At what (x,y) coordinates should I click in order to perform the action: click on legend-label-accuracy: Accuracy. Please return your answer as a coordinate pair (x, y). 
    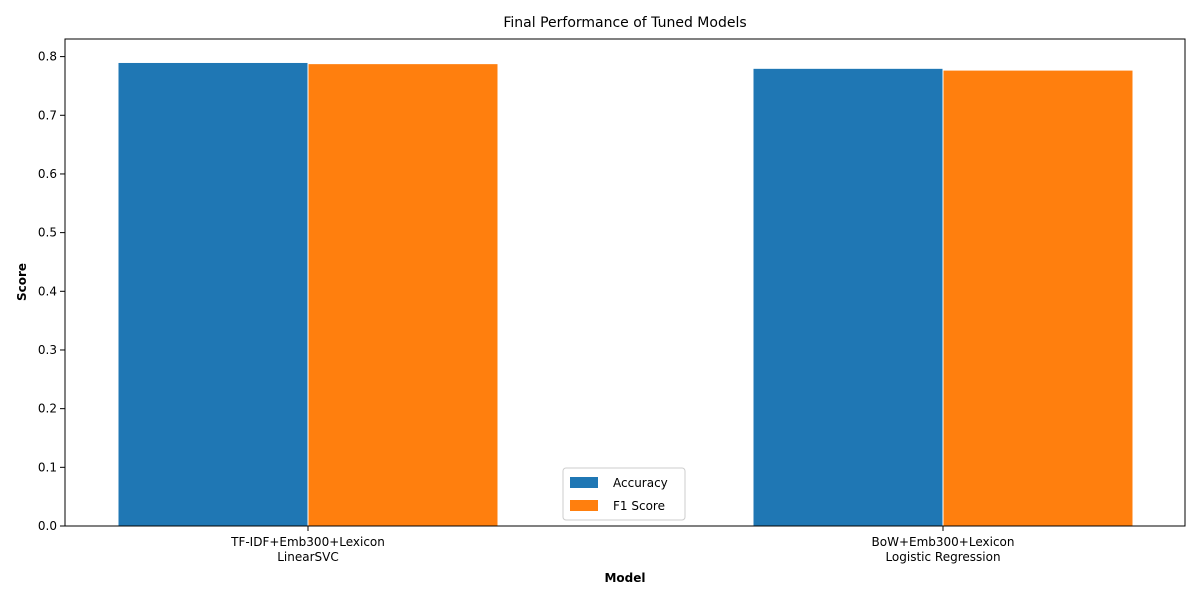
    Looking at the image, I should click on (640, 483).